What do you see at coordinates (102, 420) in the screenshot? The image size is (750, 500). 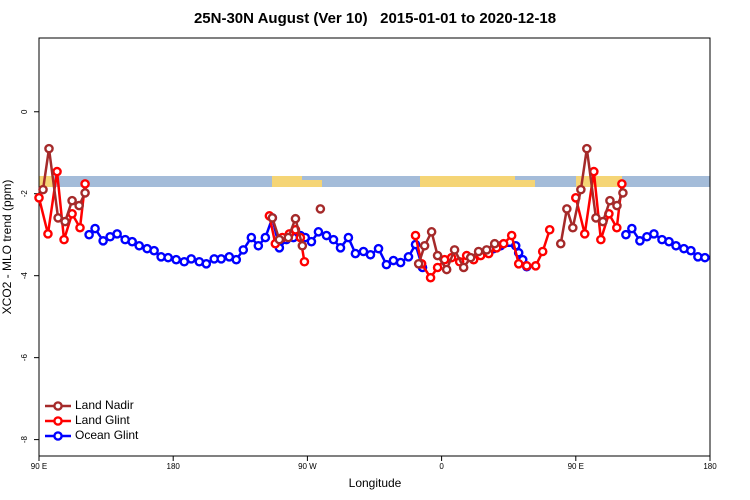 I see `legend-label: Land Glint` at bounding box center [102, 420].